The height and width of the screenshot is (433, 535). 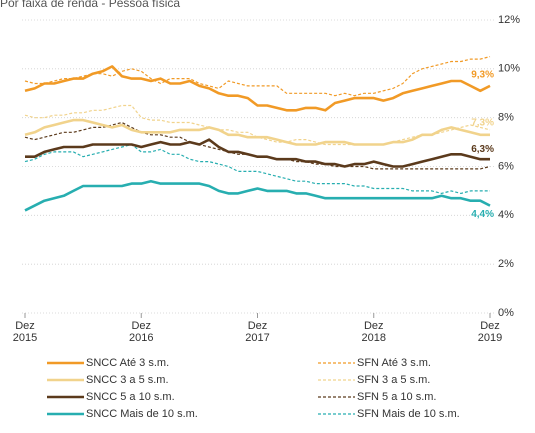 What do you see at coordinates (506, 118) in the screenshot?
I see `y-tick-label: 8%` at bounding box center [506, 118].